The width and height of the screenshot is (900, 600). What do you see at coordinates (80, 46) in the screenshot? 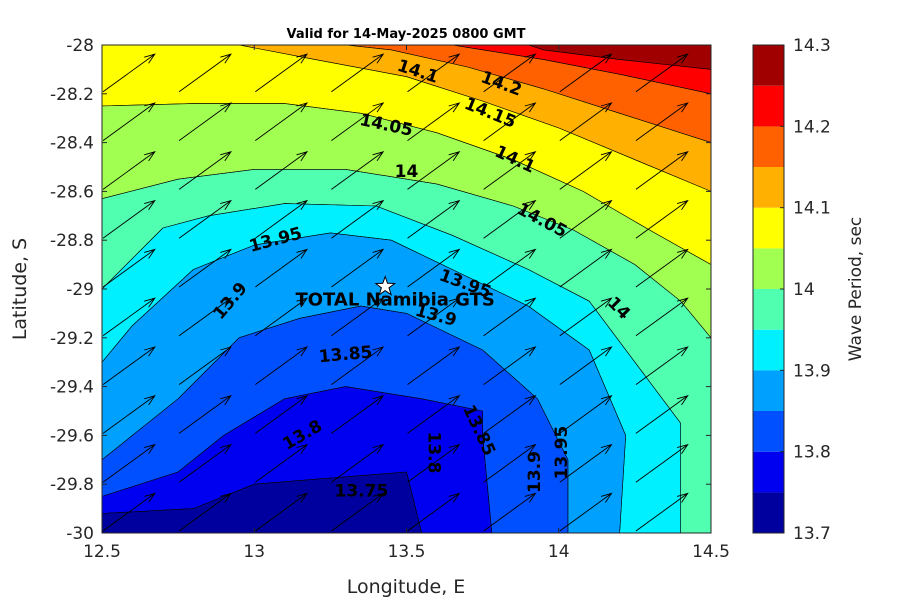
I see `y-tick-label: -28` at bounding box center [80, 46].